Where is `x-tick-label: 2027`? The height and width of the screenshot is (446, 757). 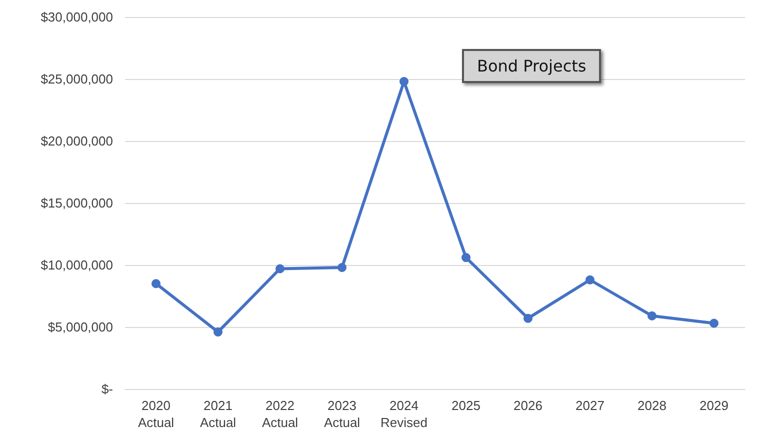 x-tick-label: 2027 is located at coordinates (590, 405).